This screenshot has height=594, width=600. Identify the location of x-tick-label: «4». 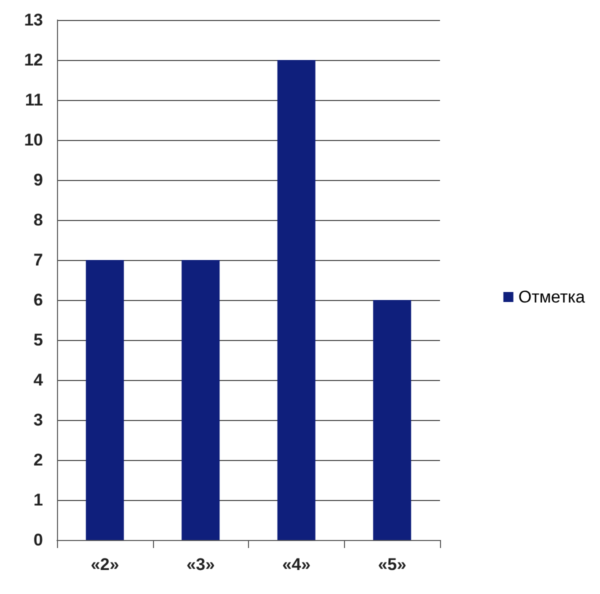
(296, 564).